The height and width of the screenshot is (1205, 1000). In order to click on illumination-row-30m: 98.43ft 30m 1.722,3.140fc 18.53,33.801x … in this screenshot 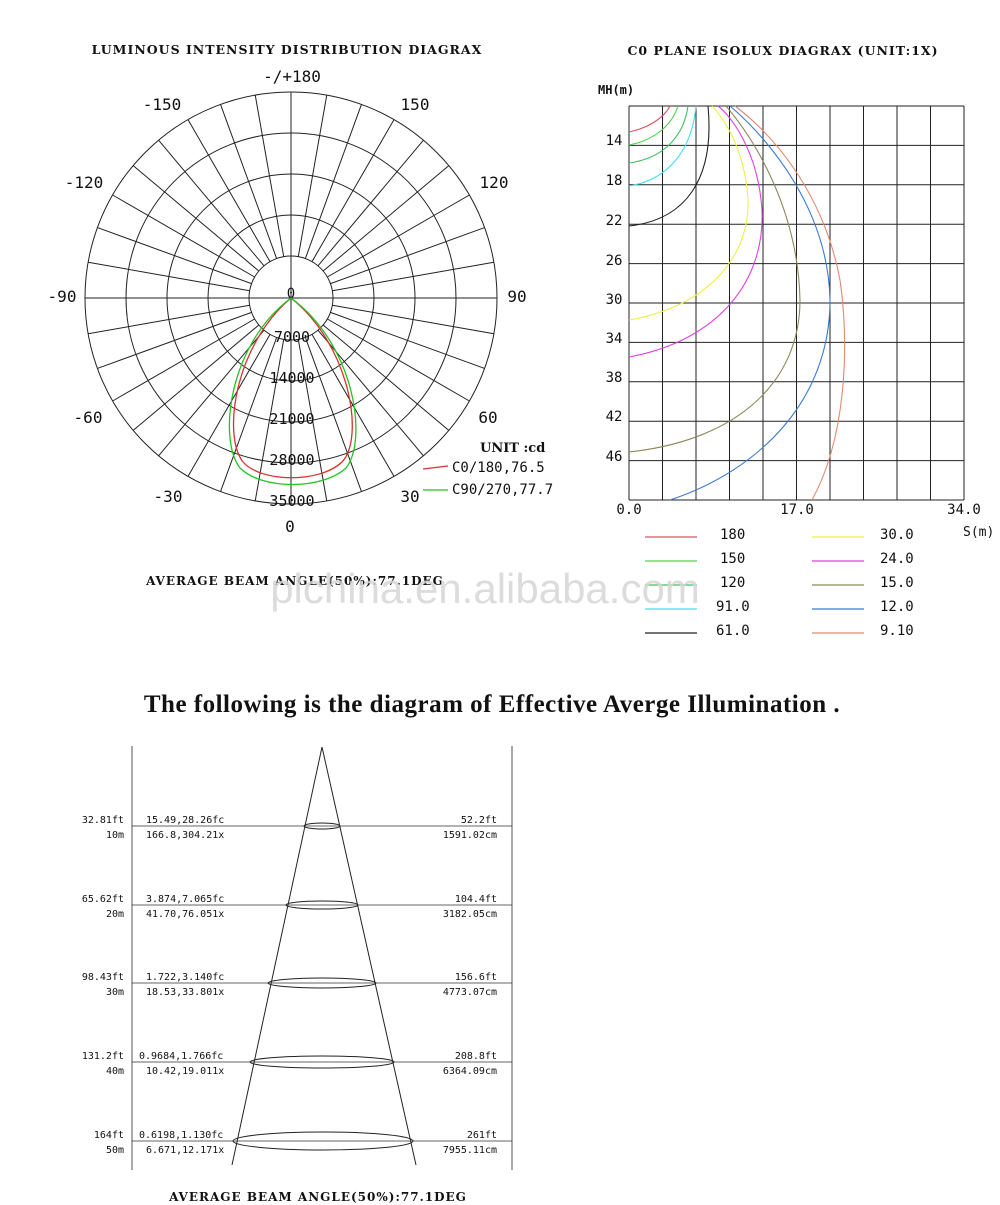, I will do `click(297, 985)`.